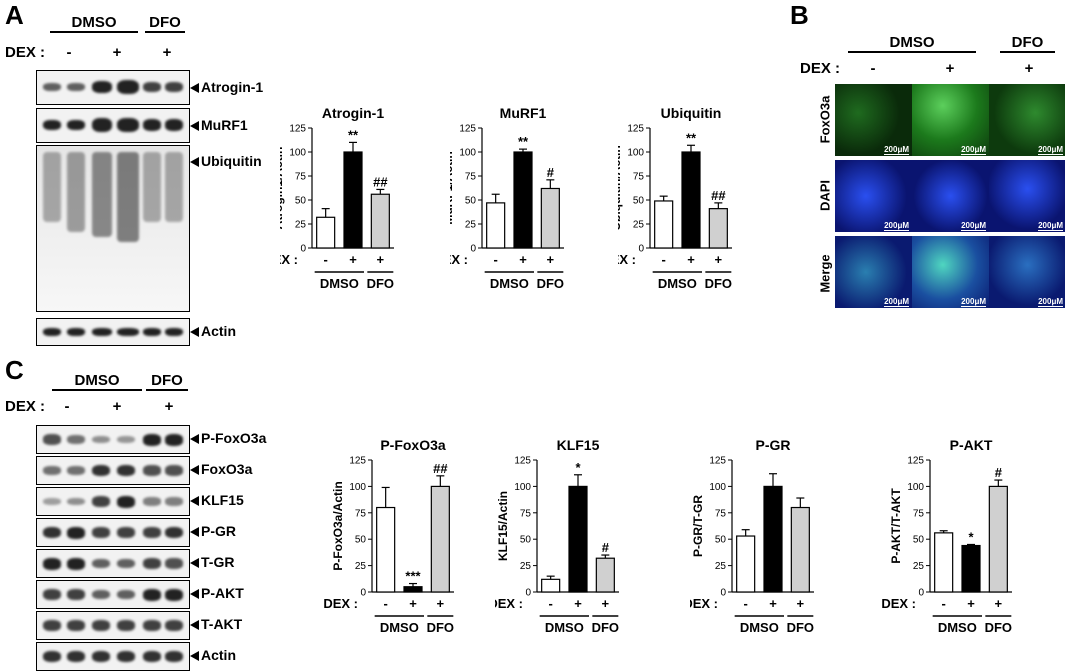 This screenshot has height=671, width=1065. What do you see at coordinates (773, 446) in the screenshot?
I see `chart-title: P-GR` at bounding box center [773, 446].